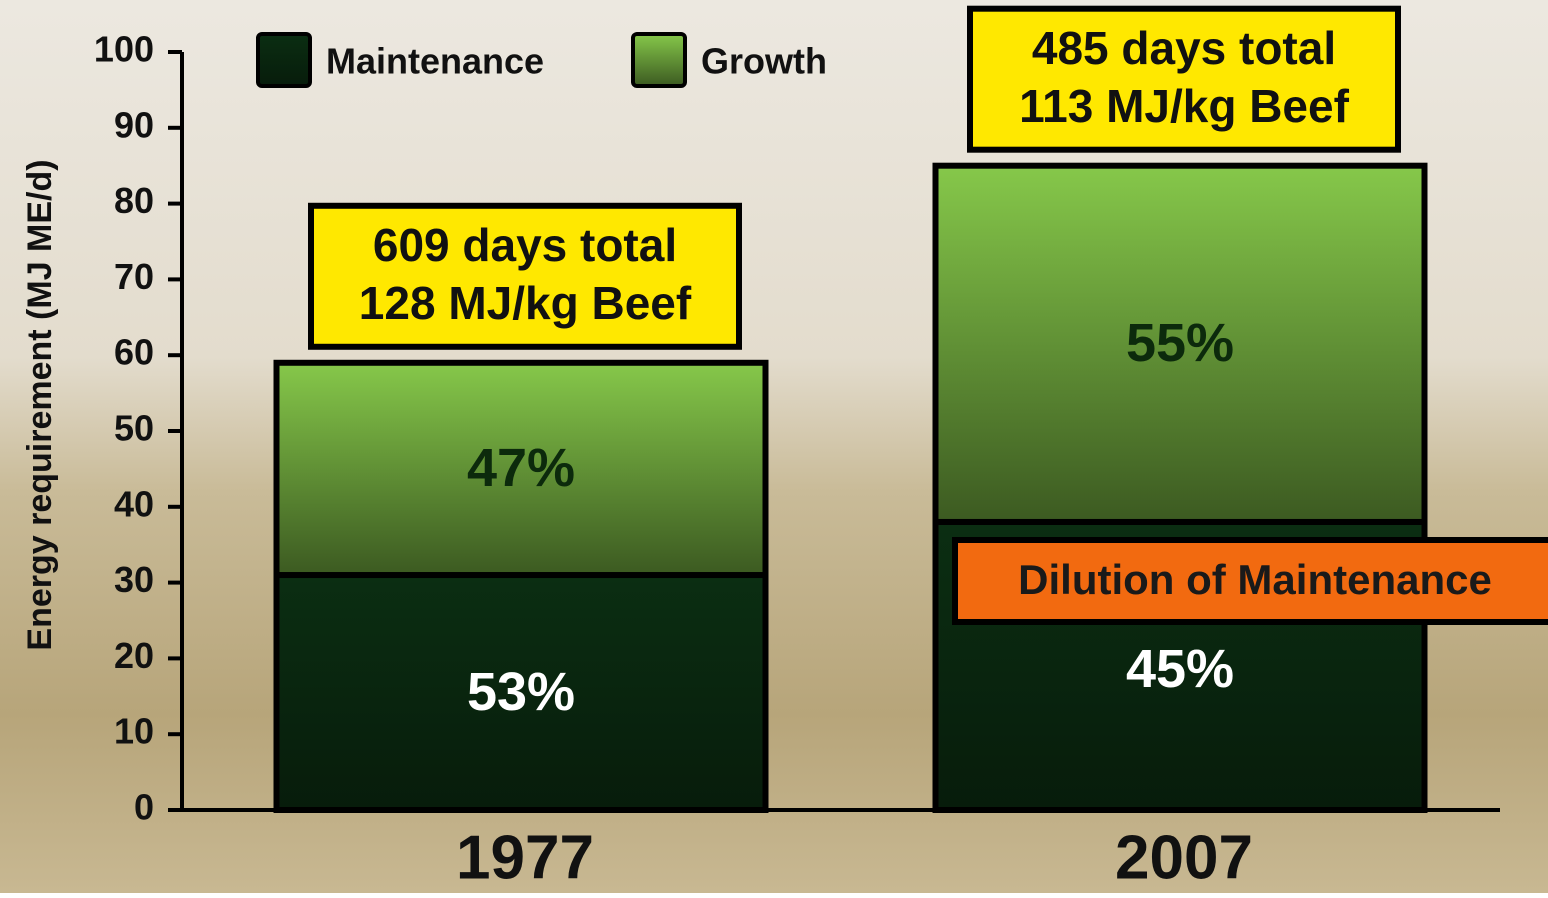  Describe the element at coordinates (1184, 48) in the screenshot. I see `annotation-text: 485 days total` at that location.